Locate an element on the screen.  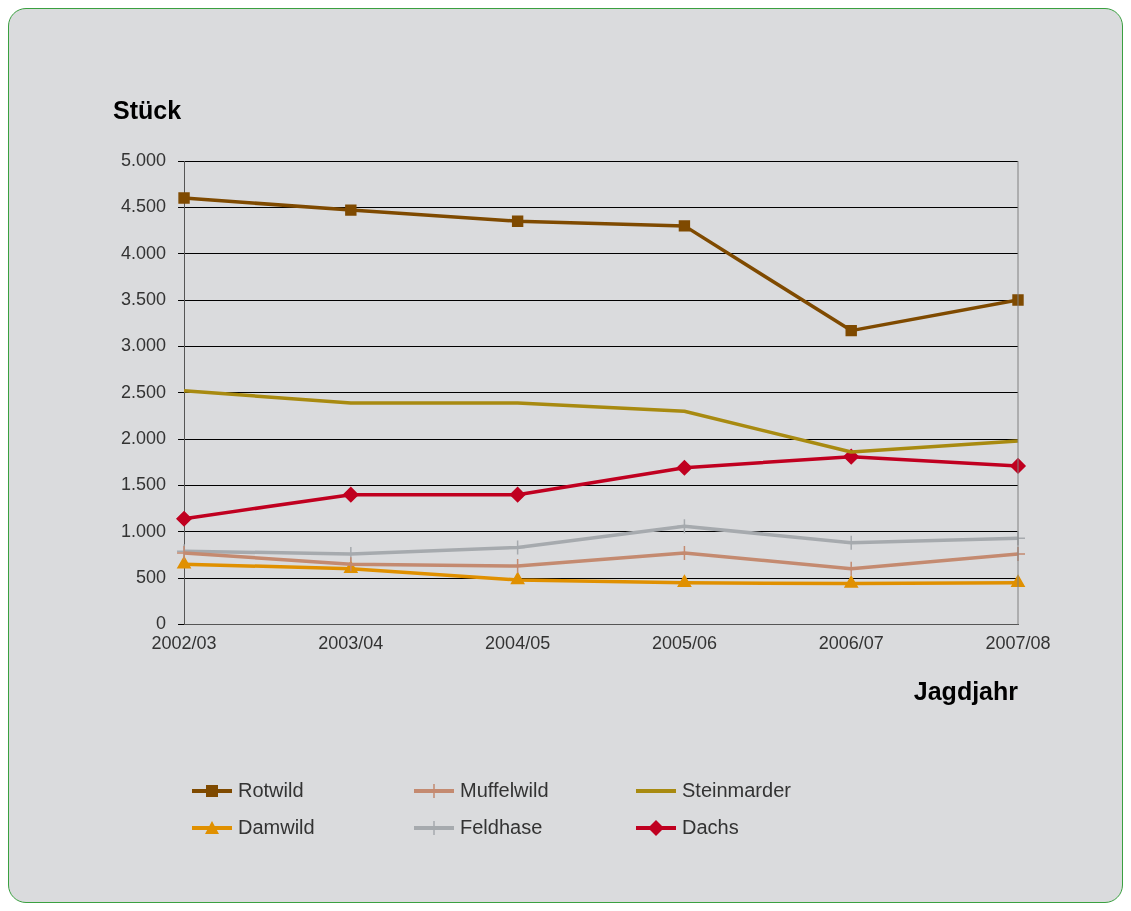
y-tick-label: 1.500 is located at coordinates (144, 484).